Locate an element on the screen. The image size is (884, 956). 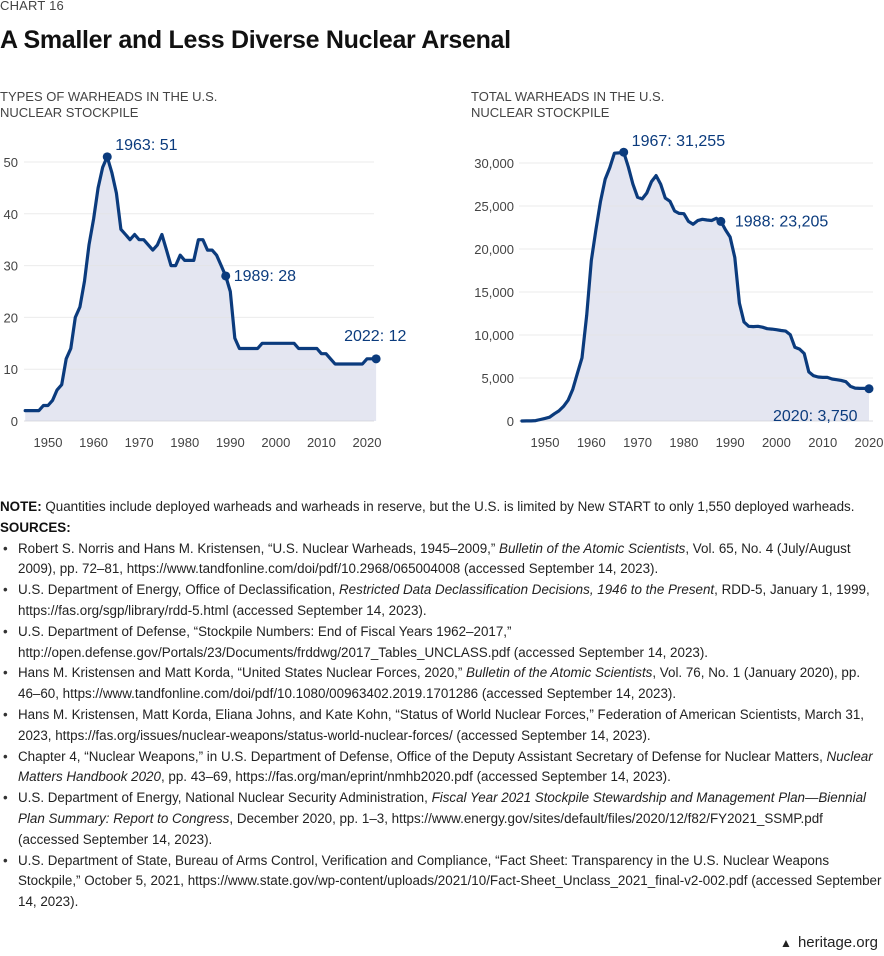
total-area-fill is located at coordinates (695, 286).